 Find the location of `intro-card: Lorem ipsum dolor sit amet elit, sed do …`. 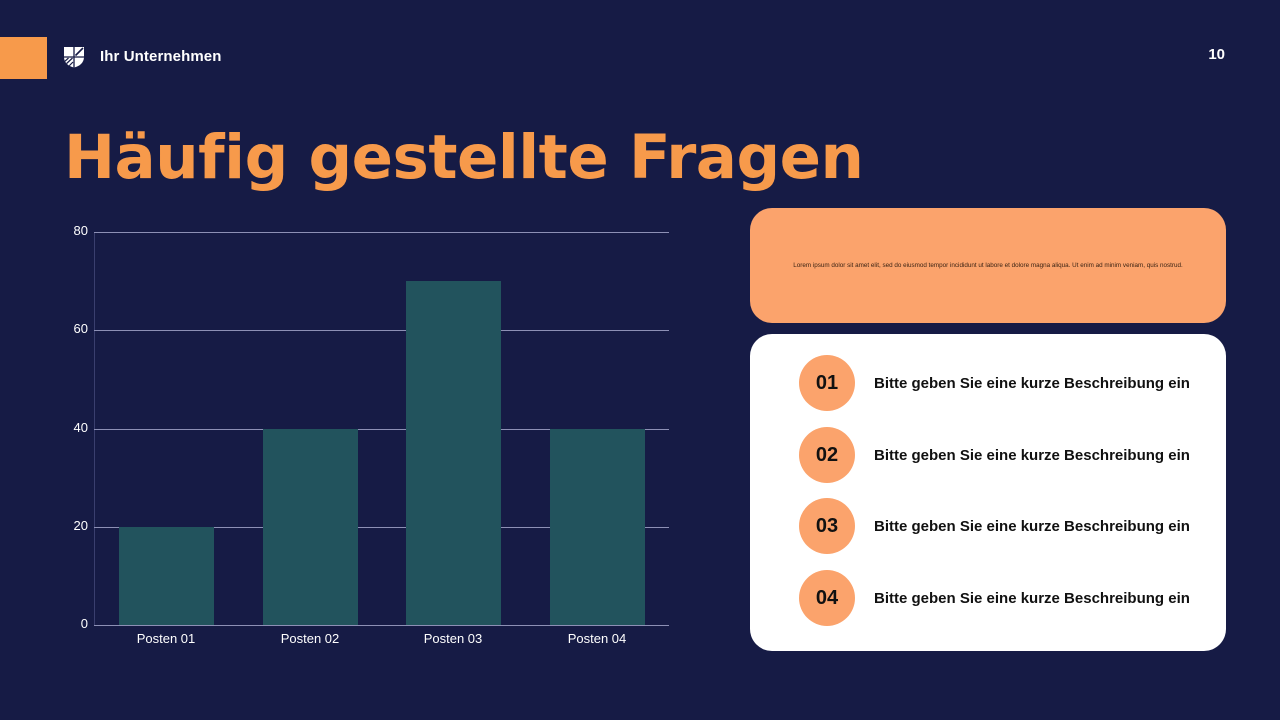

intro-card: Lorem ipsum dolor sit amet elit, sed do … is located at coordinates (988, 265).